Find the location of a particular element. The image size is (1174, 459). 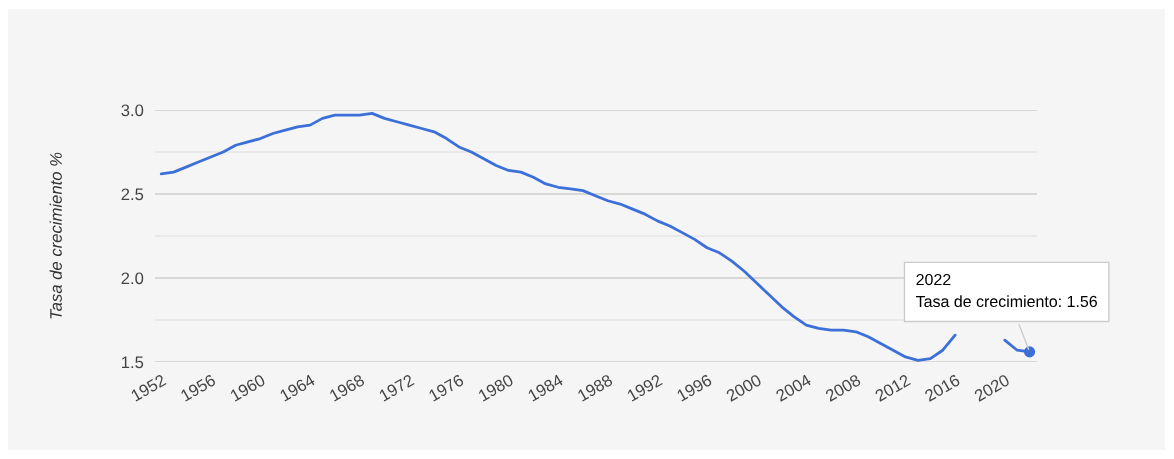

y-tick-label: 2.0 is located at coordinates (132, 278).